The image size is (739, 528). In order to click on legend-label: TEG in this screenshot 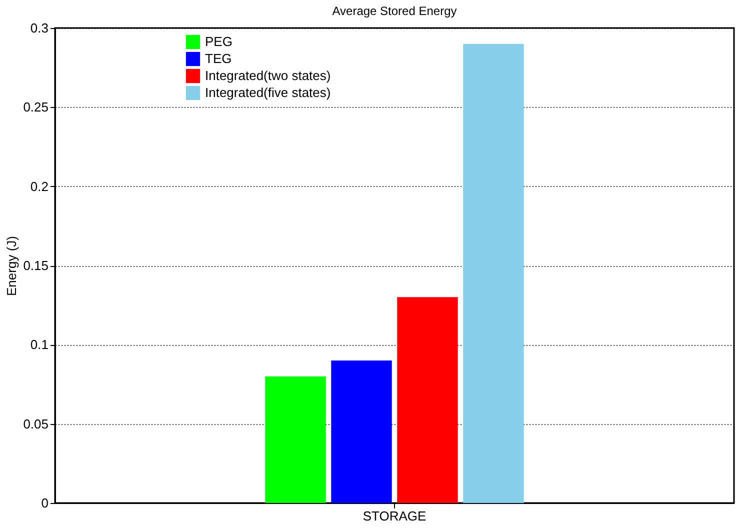, I will do `click(218, 58)`.